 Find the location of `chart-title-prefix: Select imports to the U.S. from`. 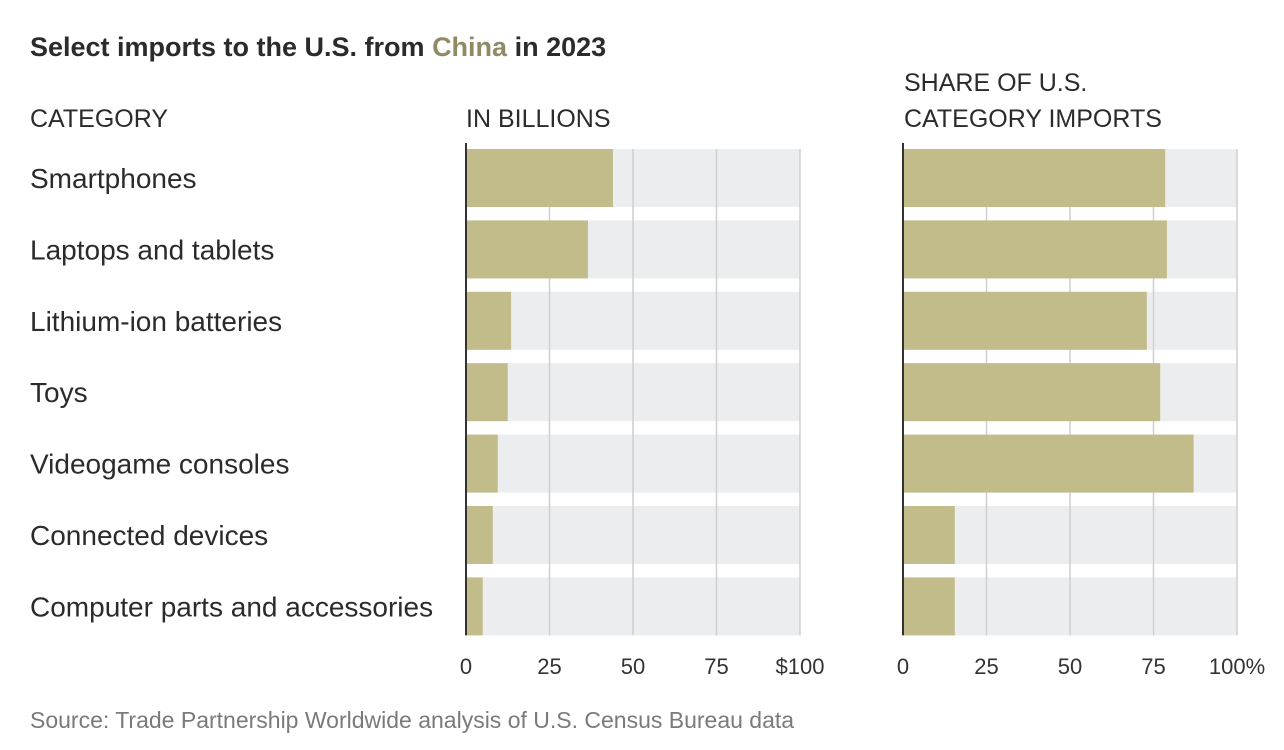

chart-title-prefix: Select imports to the U.S. from is located at coordinates (231, 47).